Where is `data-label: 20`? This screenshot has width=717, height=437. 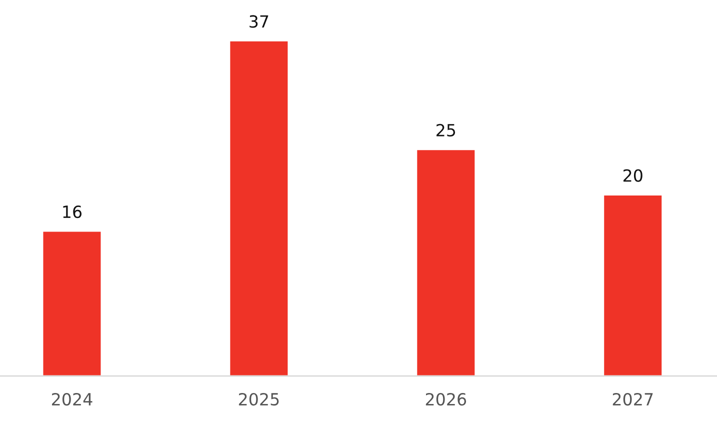
data-label: 20 is located at coordinates (632, 175).